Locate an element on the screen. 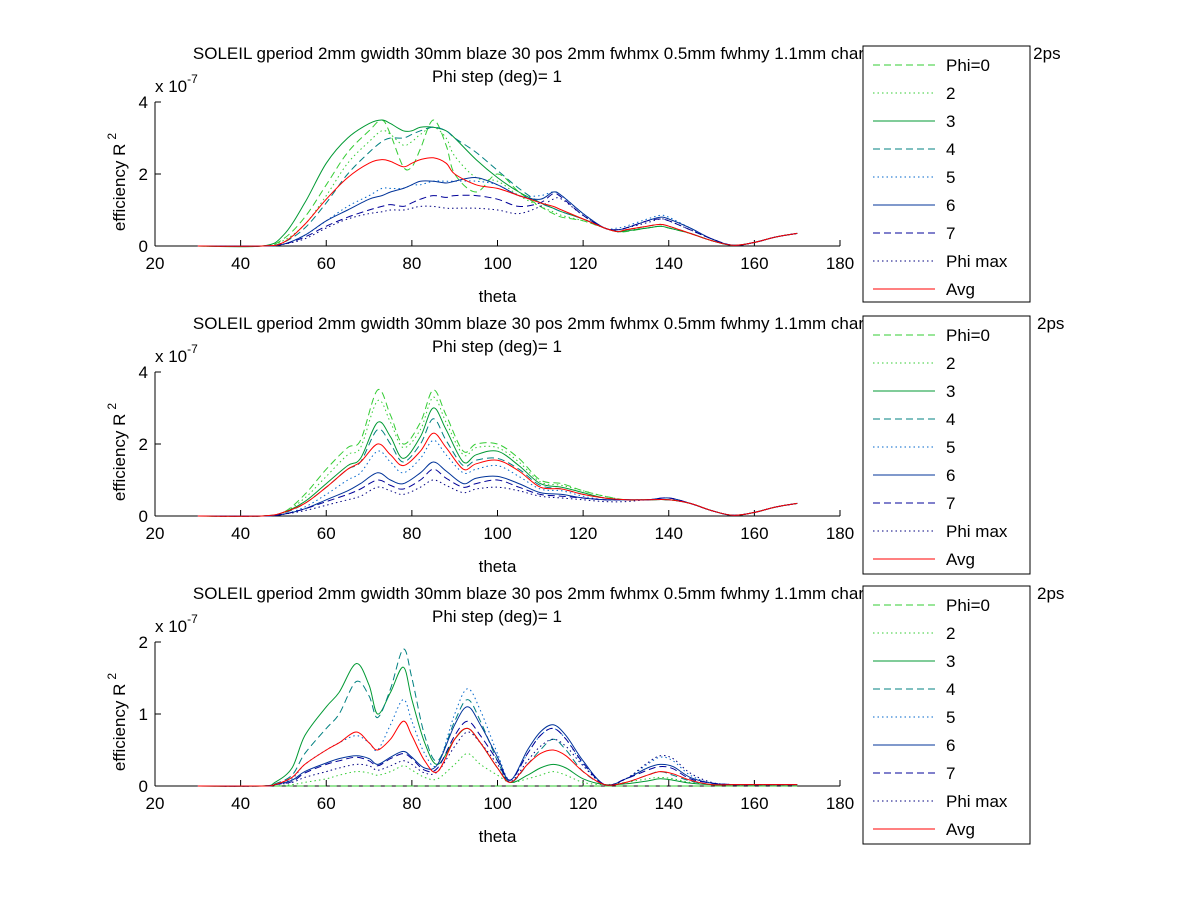  legend-label: 7 is located at coordinates (950, 773).